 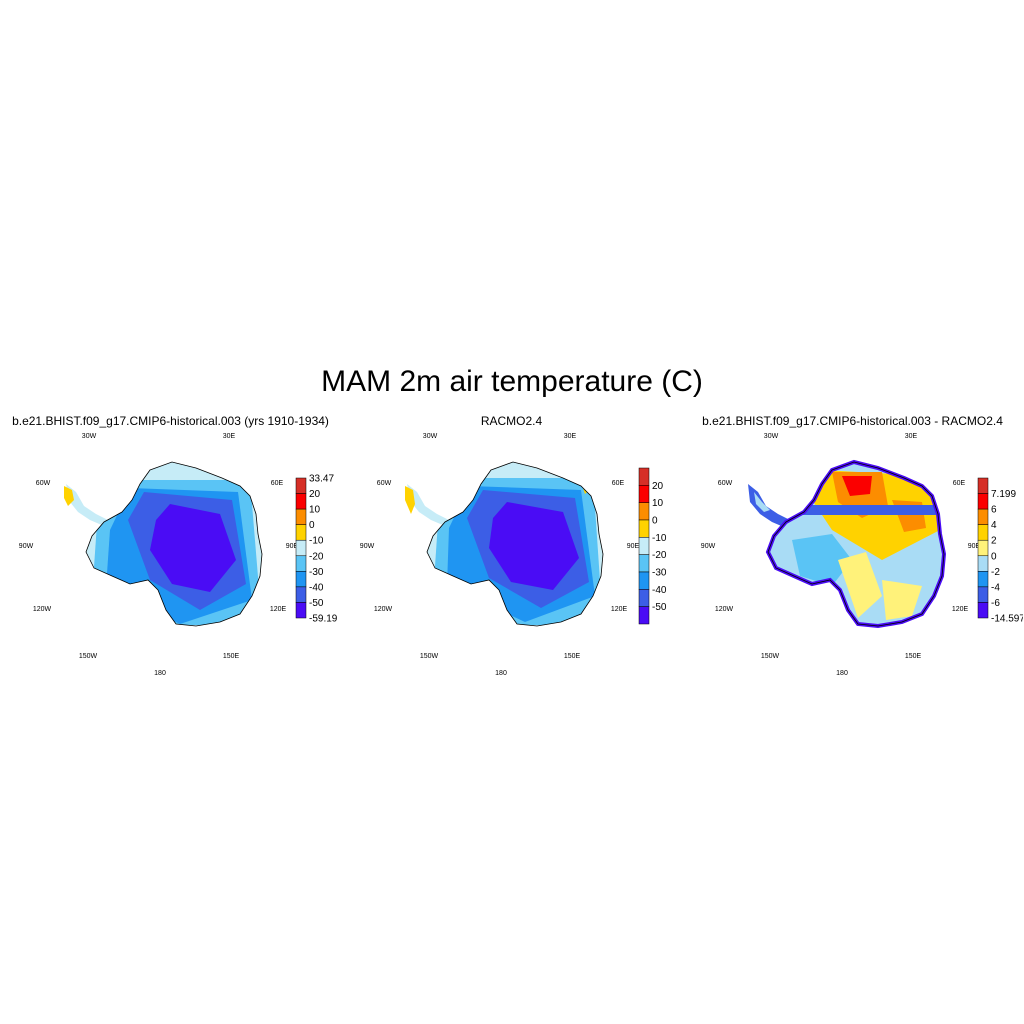 I want to click on map-panel-racmo: RACMO2.4 30W 30E 60W 60E 90W 90E 120, so click(x=511, y=550).